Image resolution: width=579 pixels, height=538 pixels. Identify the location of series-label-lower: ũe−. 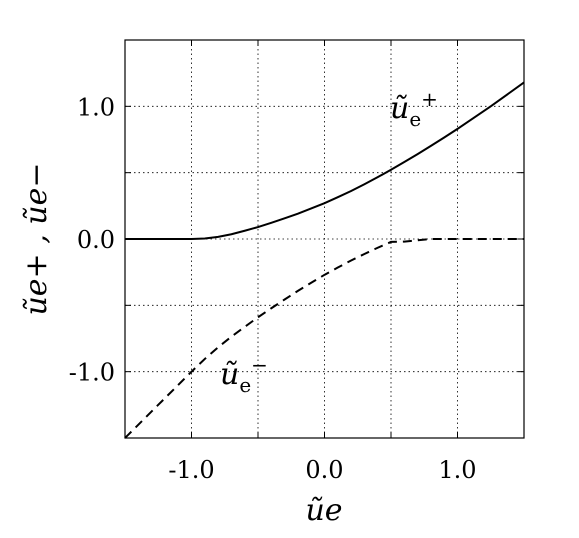
(244, 375).